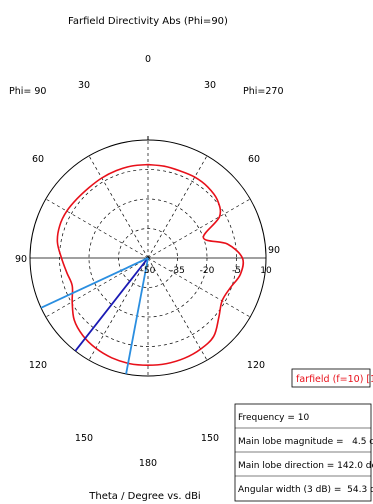 Image resolution: width=373 pixels, height=504 pixels. I want to click on angle-label-0: 0, so click(148, 59).